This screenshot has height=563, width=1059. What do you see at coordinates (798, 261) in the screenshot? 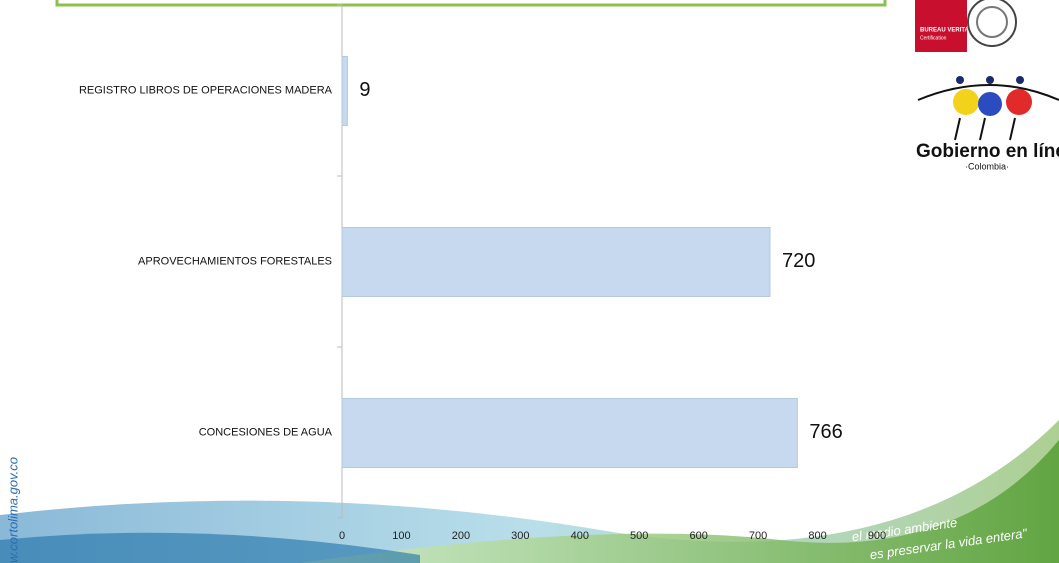
I see `data-label: 720` at bounding box center [798, 261].